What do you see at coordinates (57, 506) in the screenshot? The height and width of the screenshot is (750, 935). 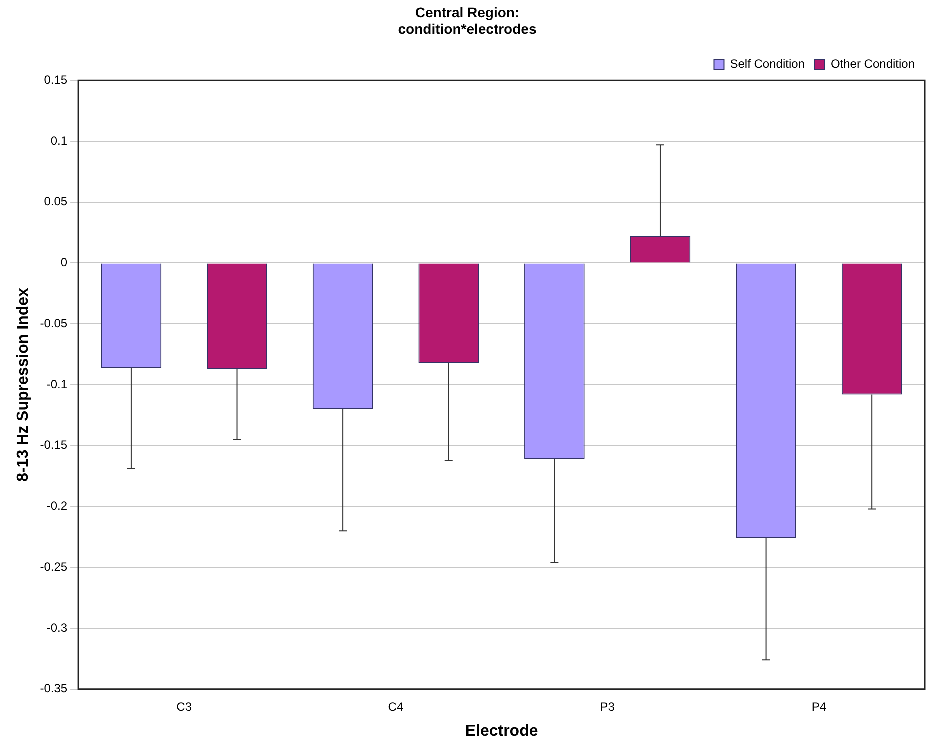 I see `y-tick-label: -0.2` at bounding box center [57, 506].